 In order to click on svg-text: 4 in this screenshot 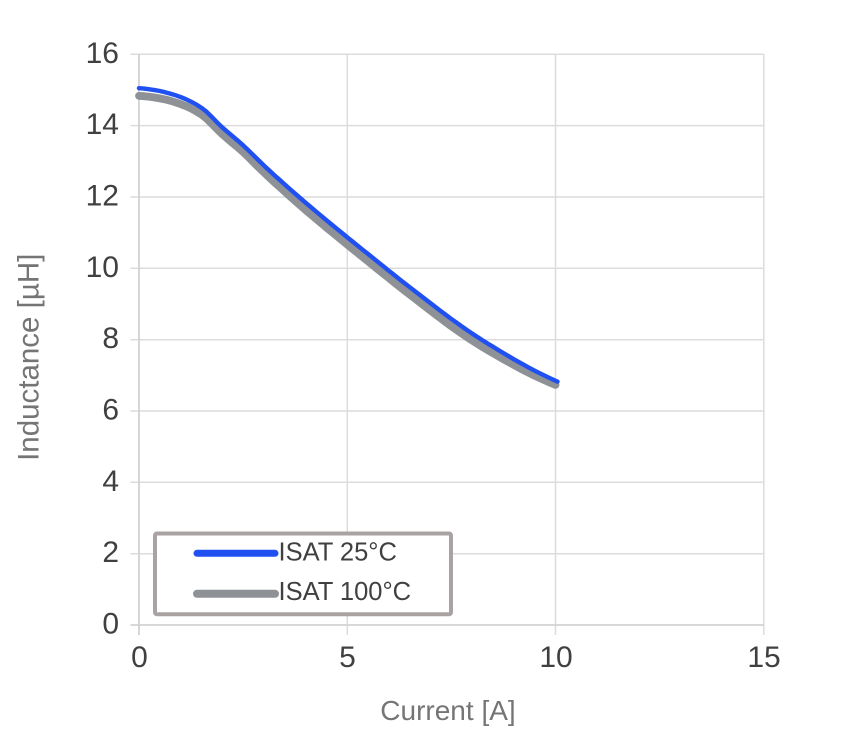, I will do `click(110, 481)`.